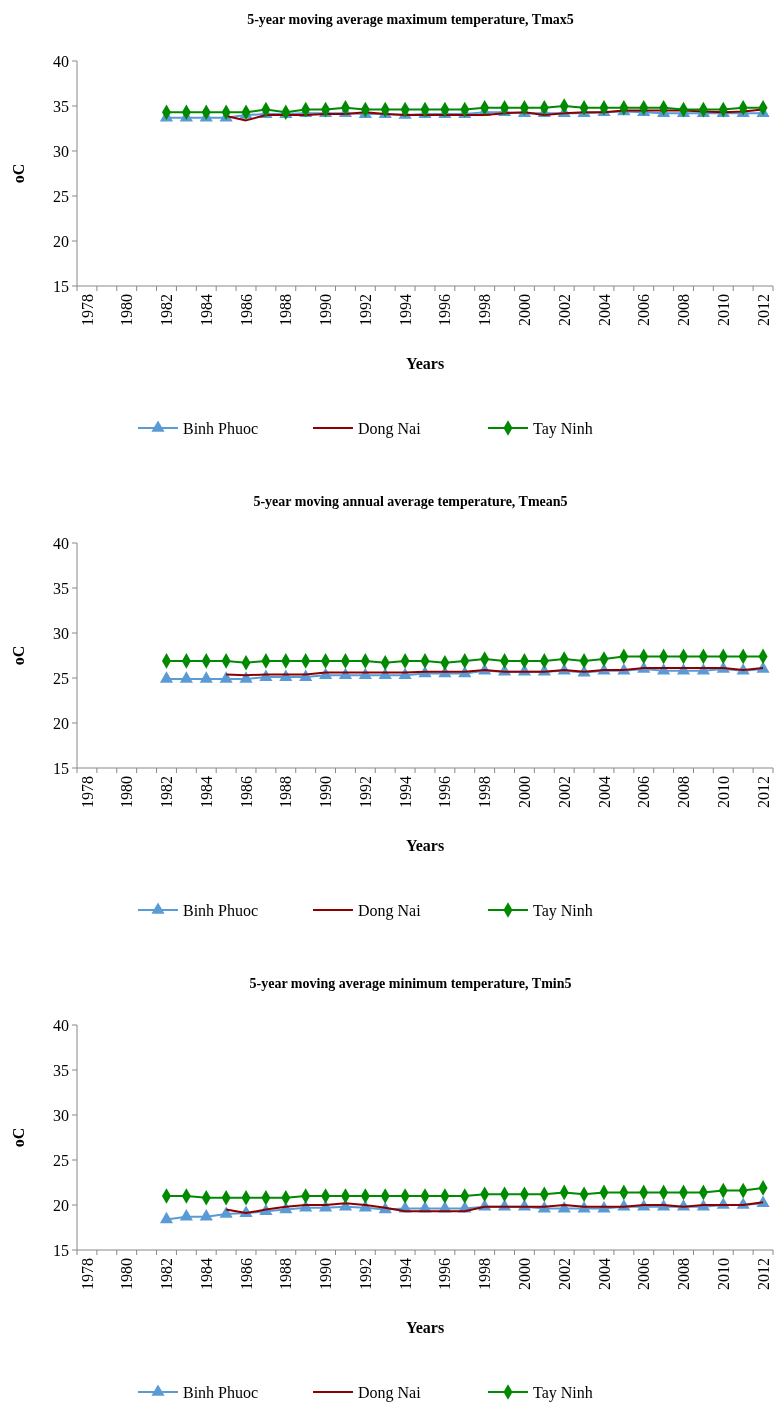 The image size is (781, 1416). I want to click on chart-title: 5-year moving average maximum temperature, Tmax5, so click(410, 19).